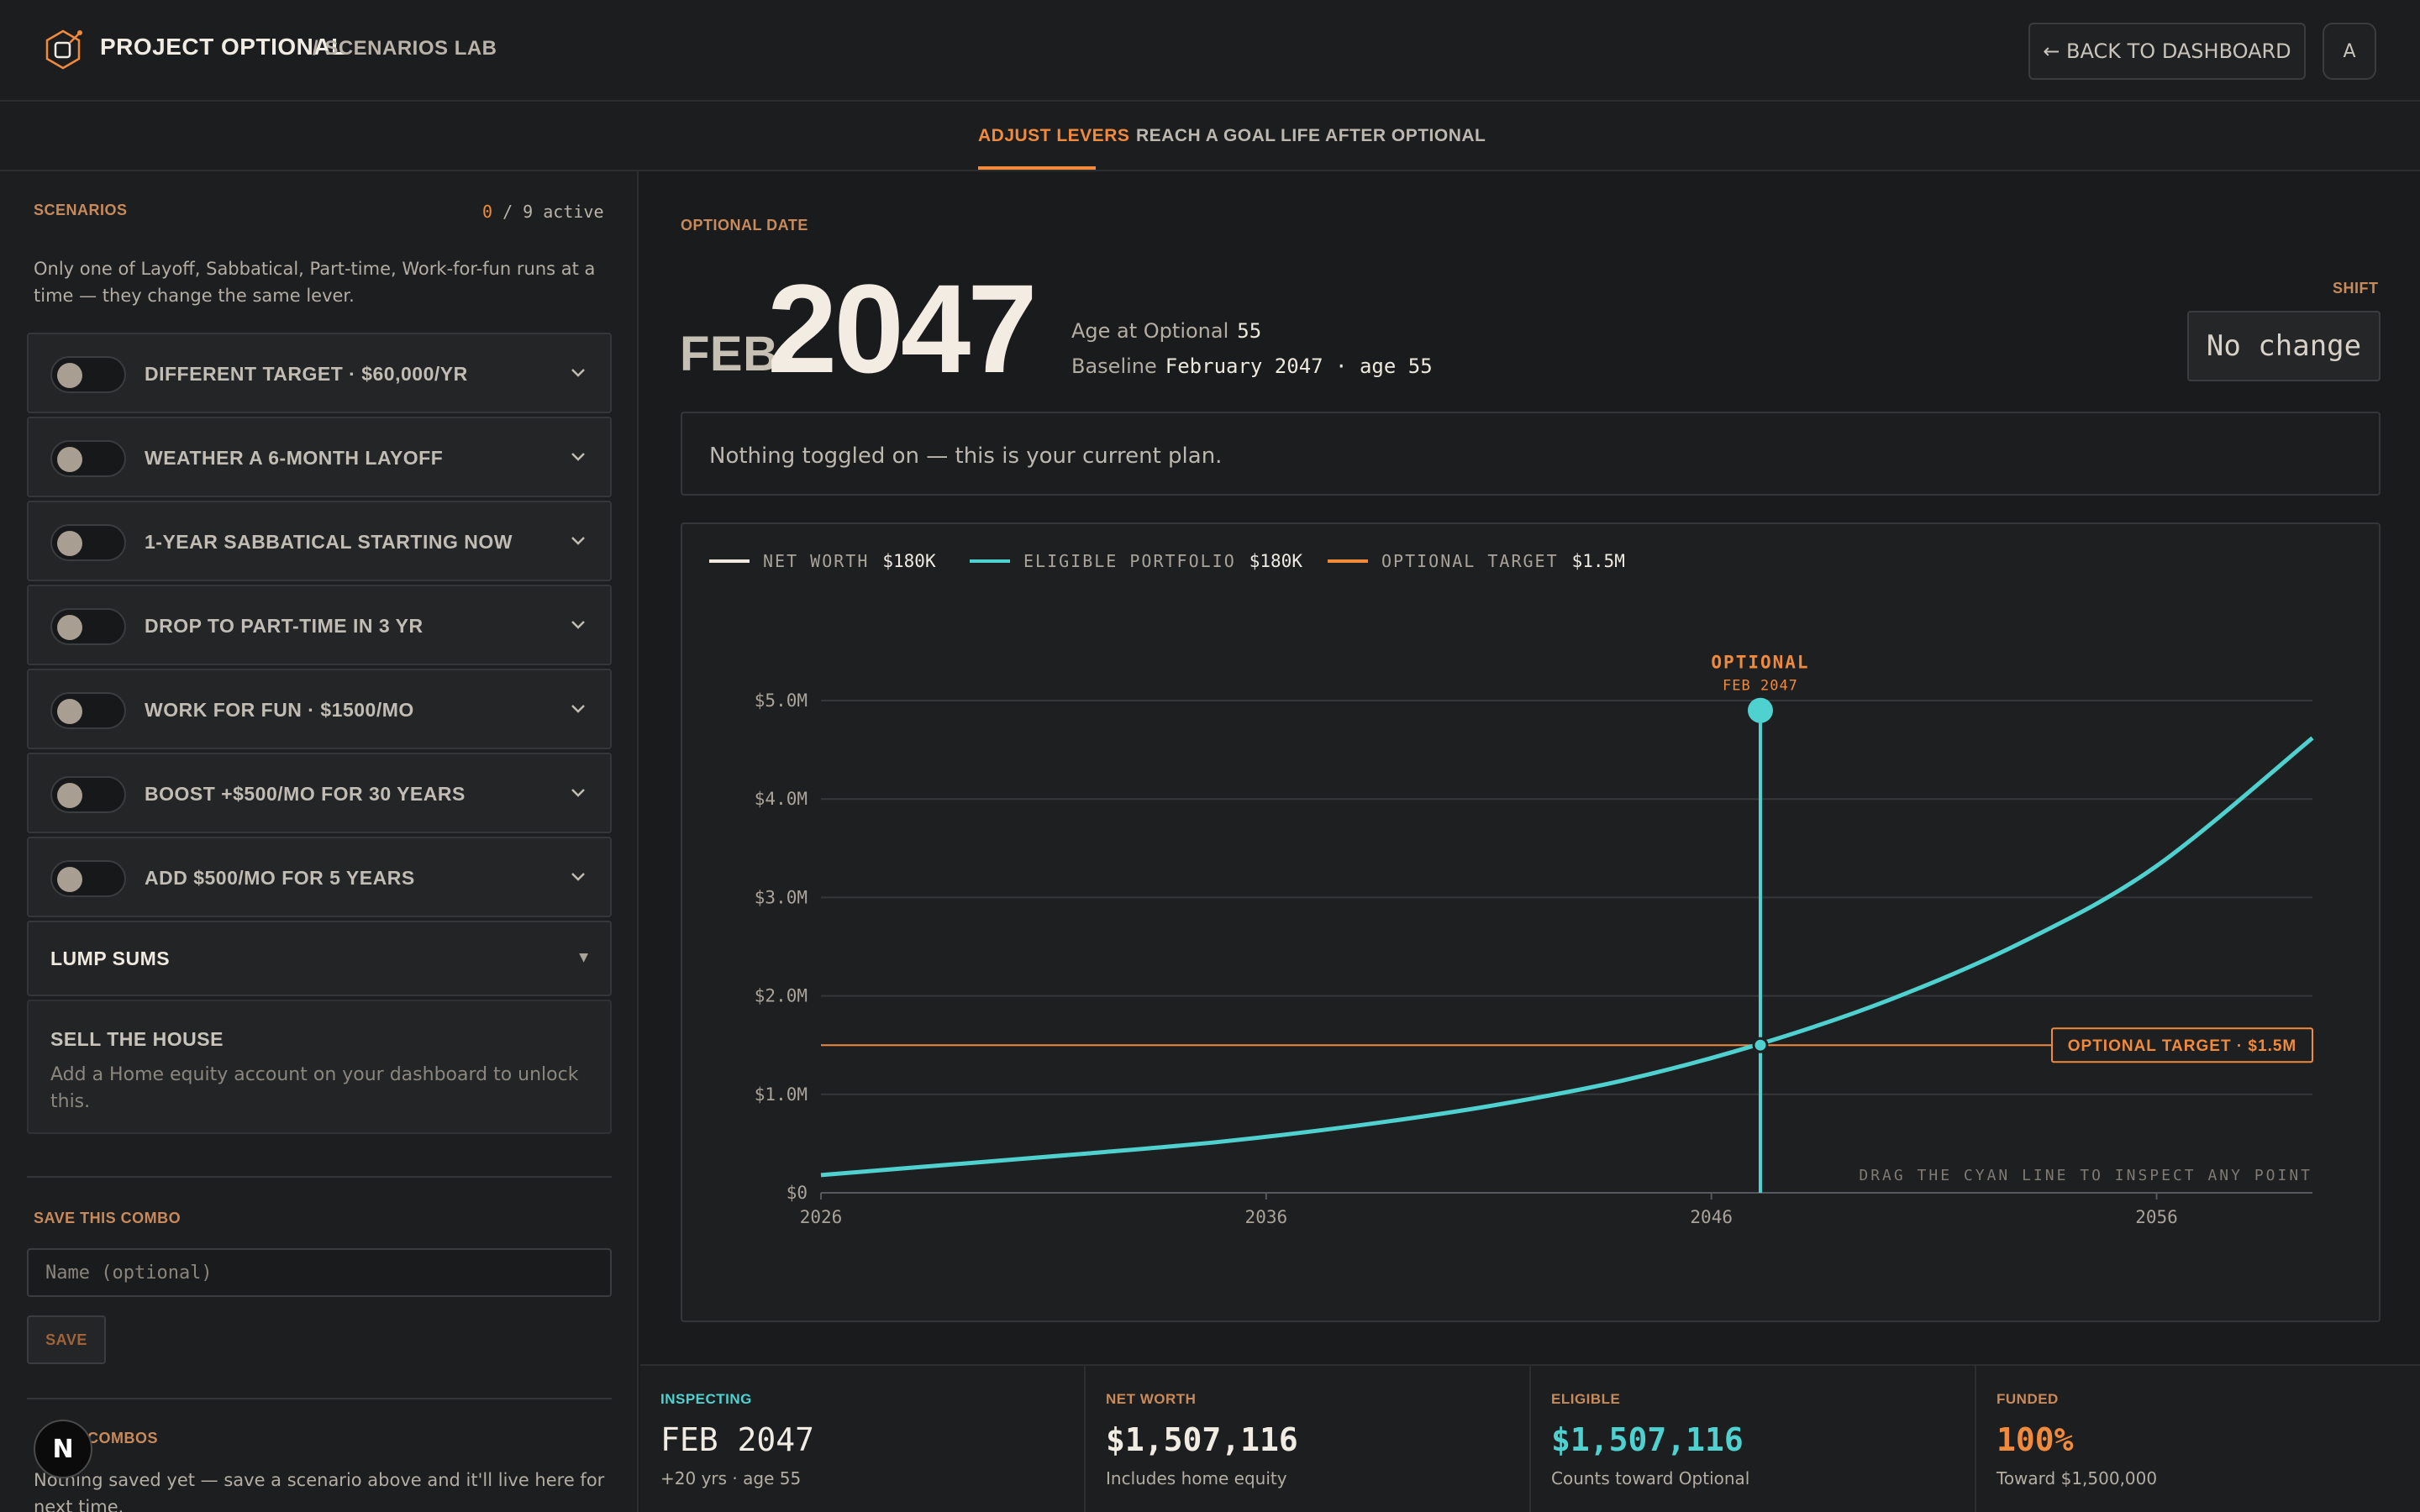 The image size is (2420, 1512). I want to click on scenario-label: DIFFERENT TARGET · $60,000/YR, so click(306, 374).